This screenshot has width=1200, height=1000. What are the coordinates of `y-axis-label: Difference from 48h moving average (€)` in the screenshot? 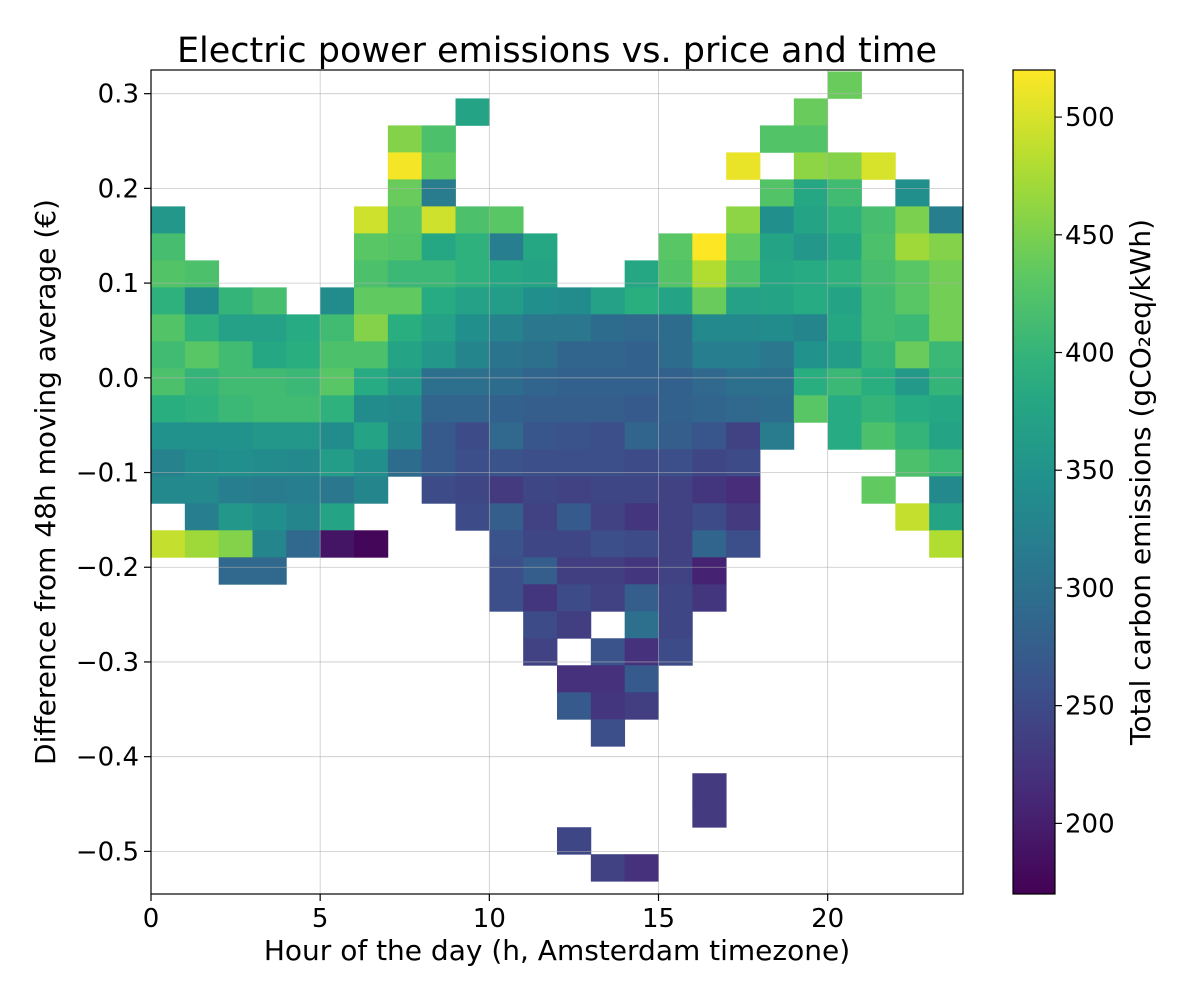 It's located at (45, 482).